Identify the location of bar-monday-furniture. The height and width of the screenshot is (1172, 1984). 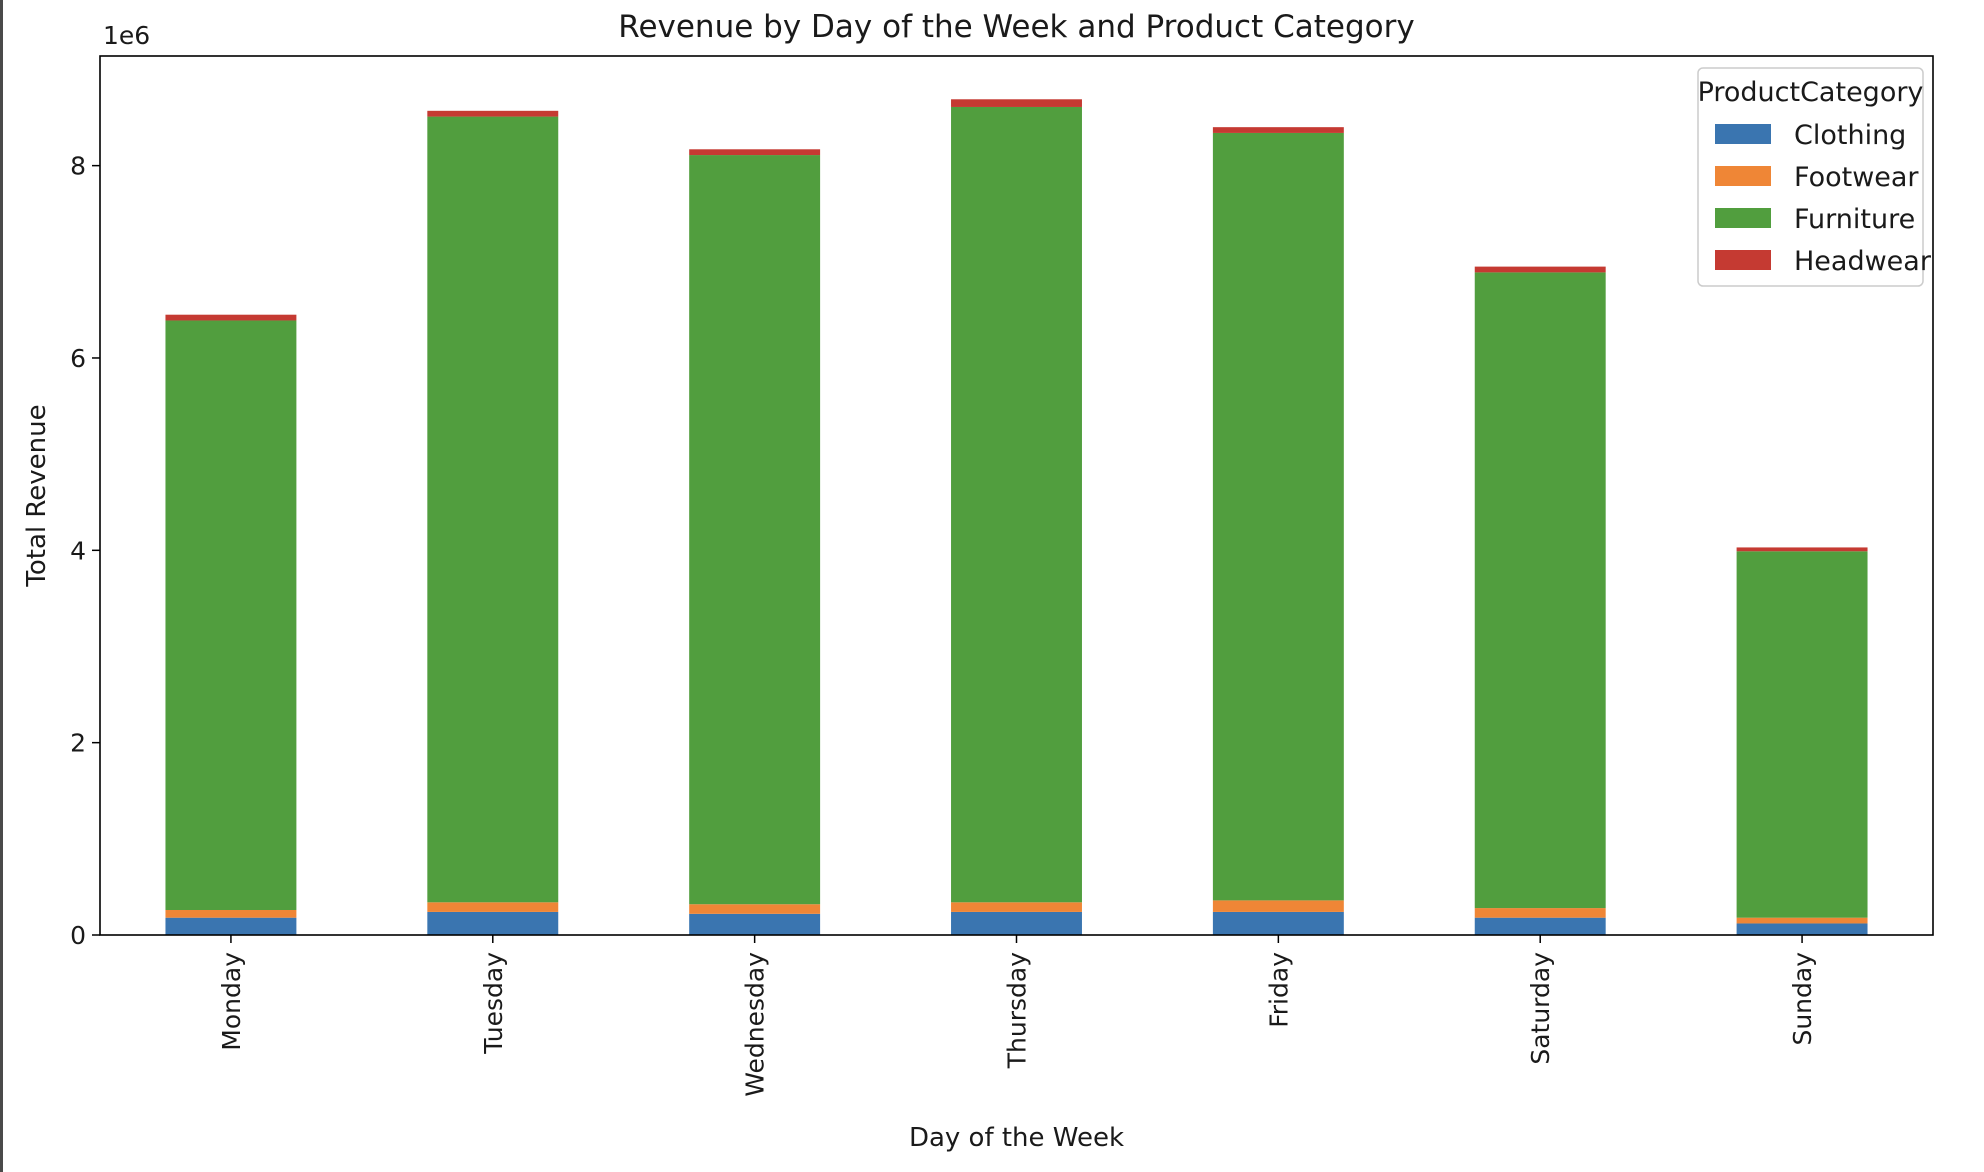
(231, 615).